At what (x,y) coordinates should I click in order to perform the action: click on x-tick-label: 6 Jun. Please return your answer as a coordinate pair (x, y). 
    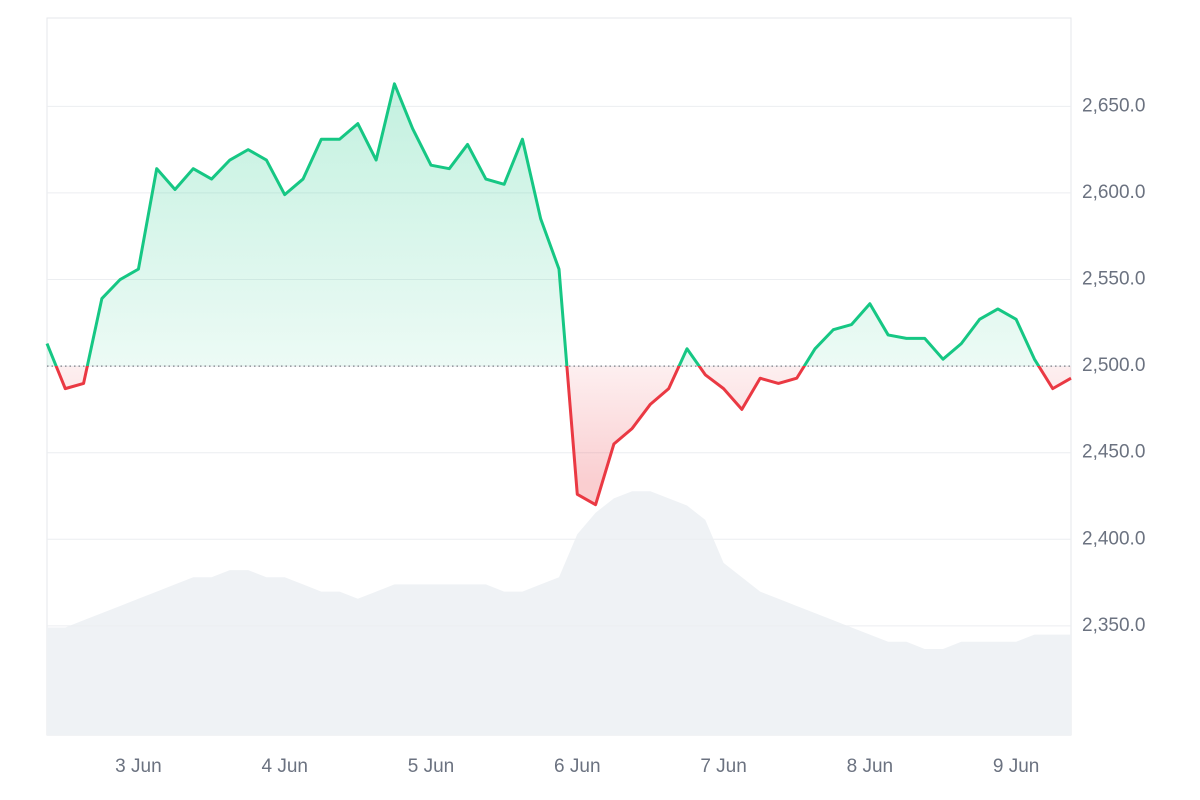
    Looking at the image, I should click on (577, 766).